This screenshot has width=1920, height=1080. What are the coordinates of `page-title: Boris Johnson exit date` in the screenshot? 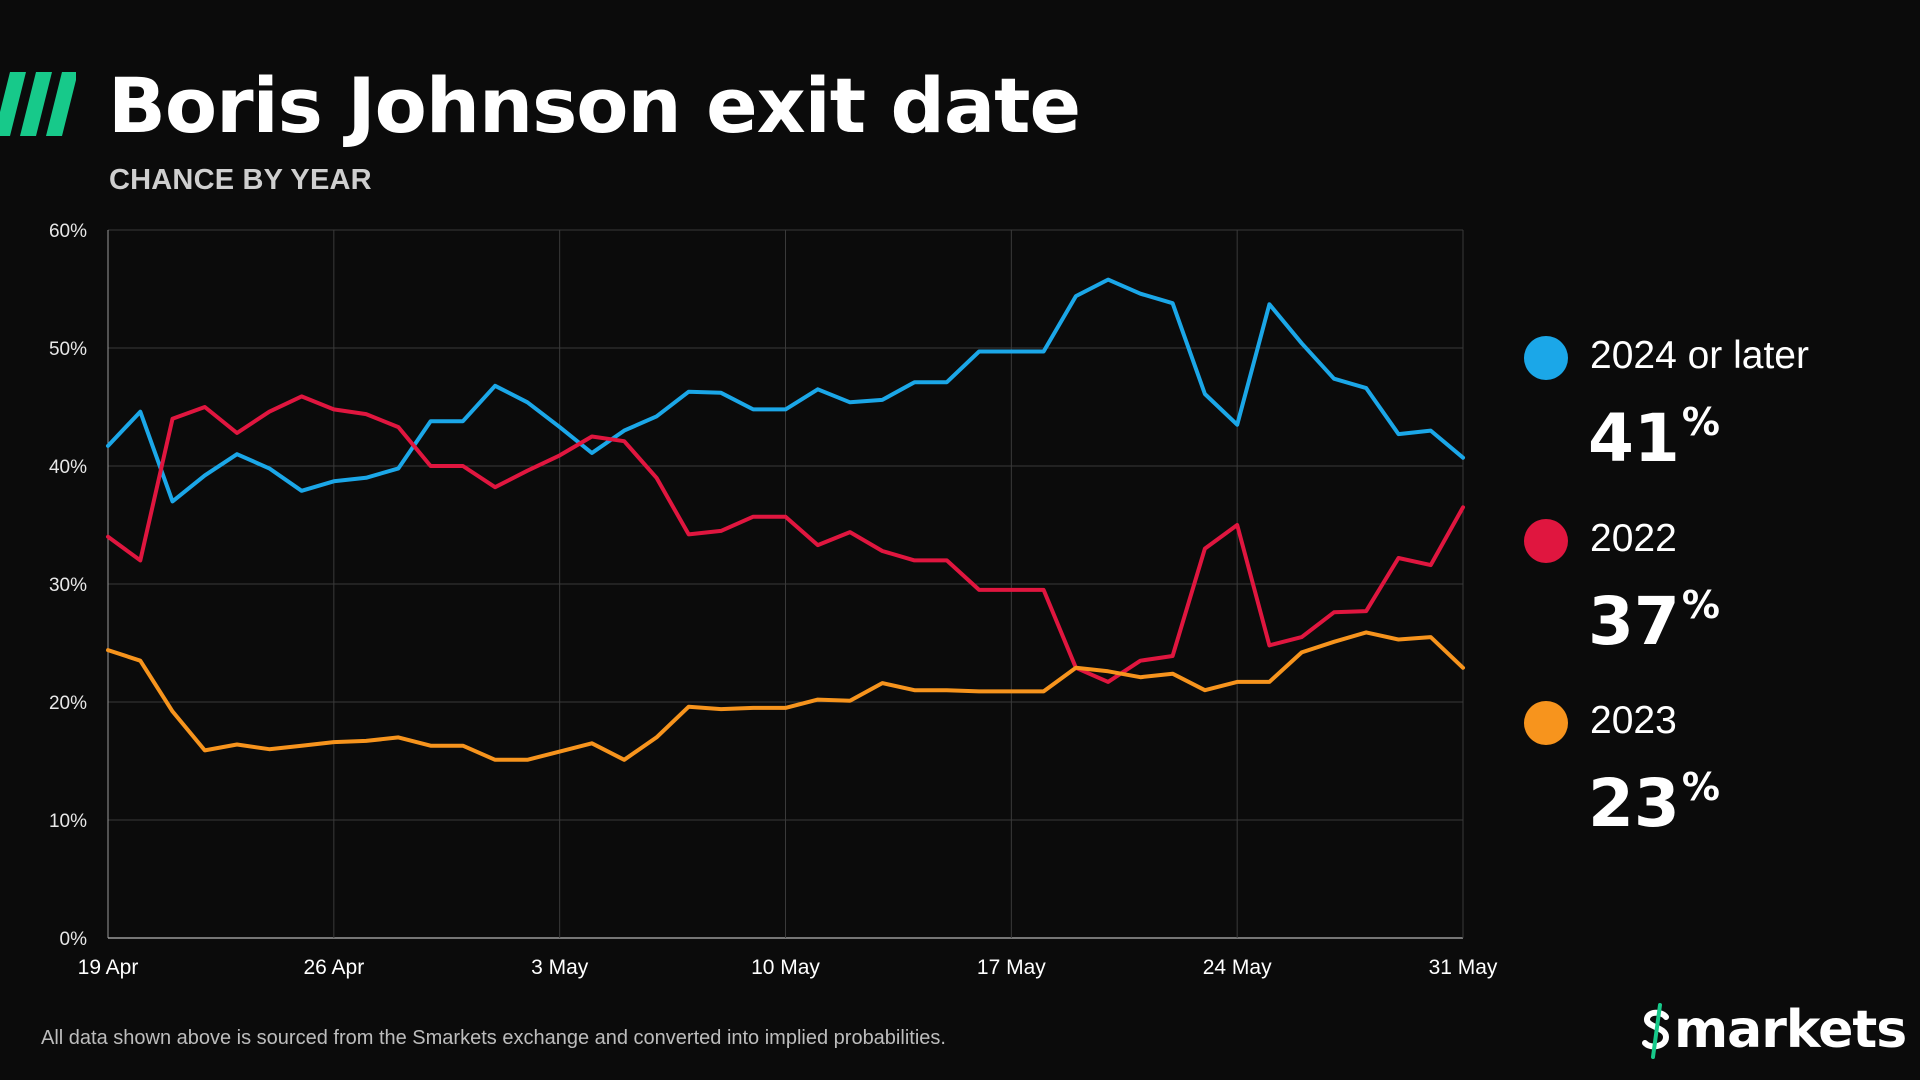 It's located at (594, 105).